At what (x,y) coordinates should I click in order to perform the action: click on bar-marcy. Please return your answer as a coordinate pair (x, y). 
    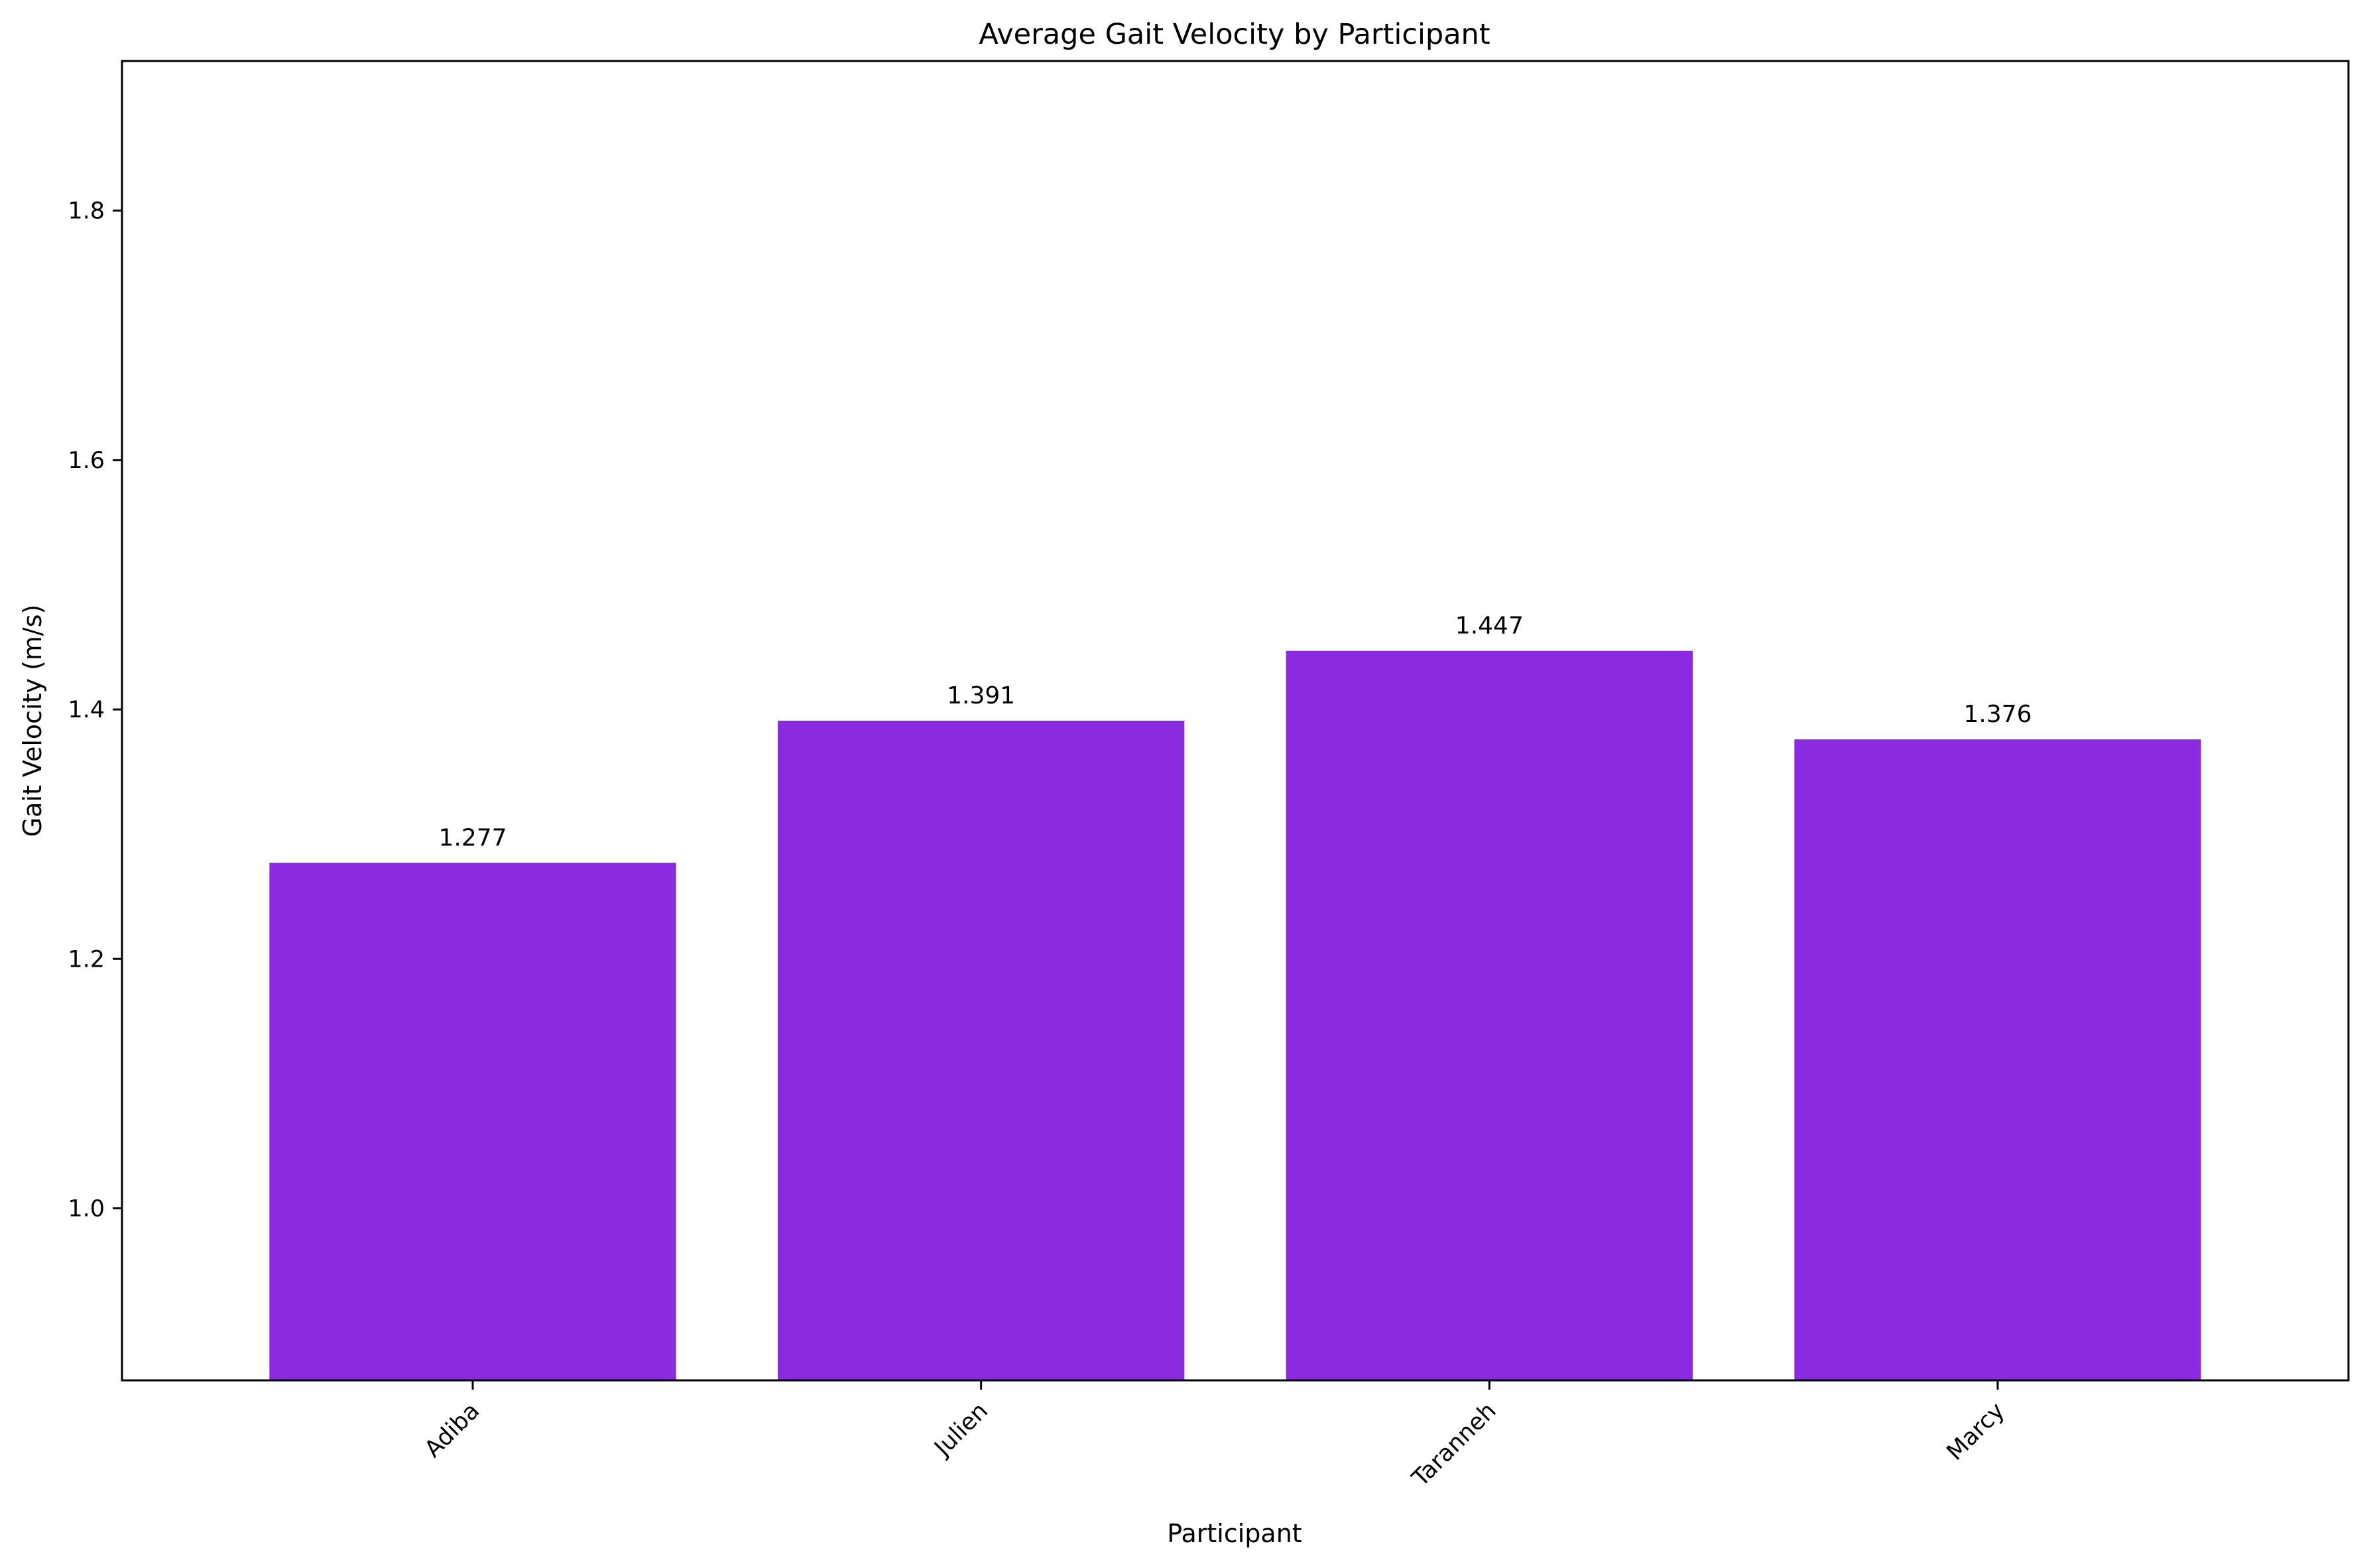
    Looking at the image, I should click on (1998, 1059).